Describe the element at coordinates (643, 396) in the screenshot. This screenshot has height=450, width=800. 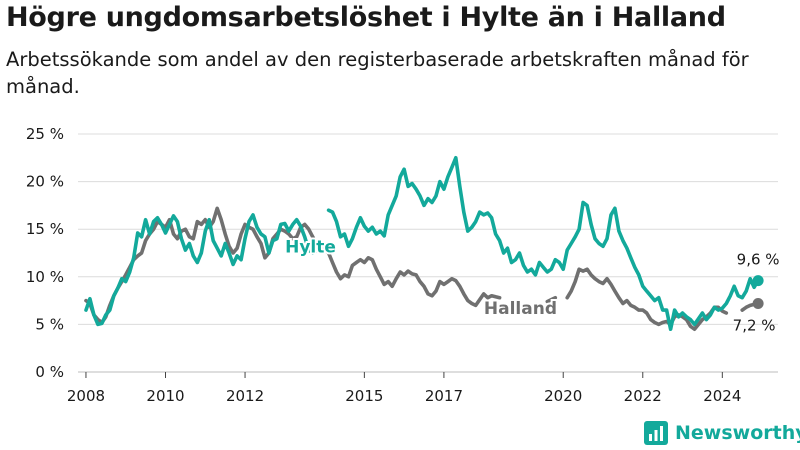
I see `x-tick-label: 2022` at that location.